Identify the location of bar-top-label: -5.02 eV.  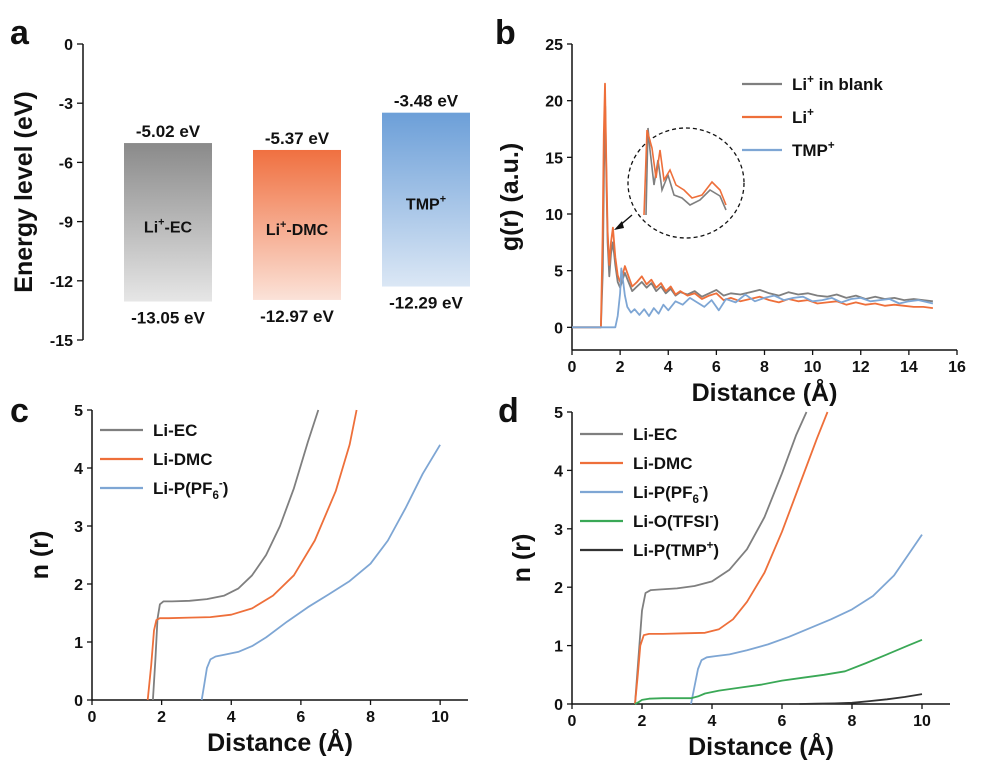
(168, 131).